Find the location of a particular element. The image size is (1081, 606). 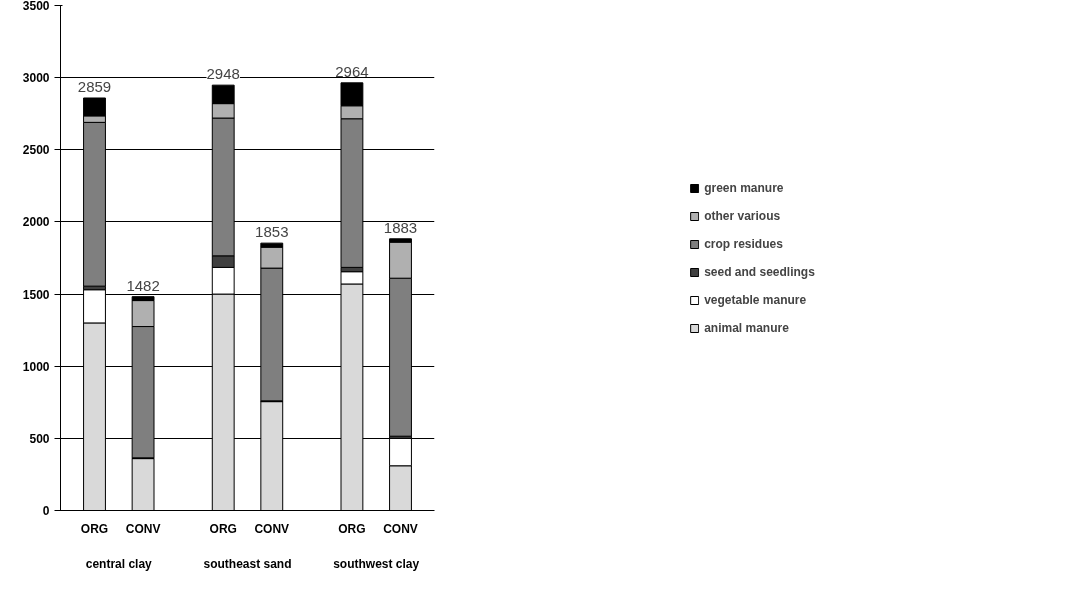

legend-label: animal manure is located at coordinates (746, 327).